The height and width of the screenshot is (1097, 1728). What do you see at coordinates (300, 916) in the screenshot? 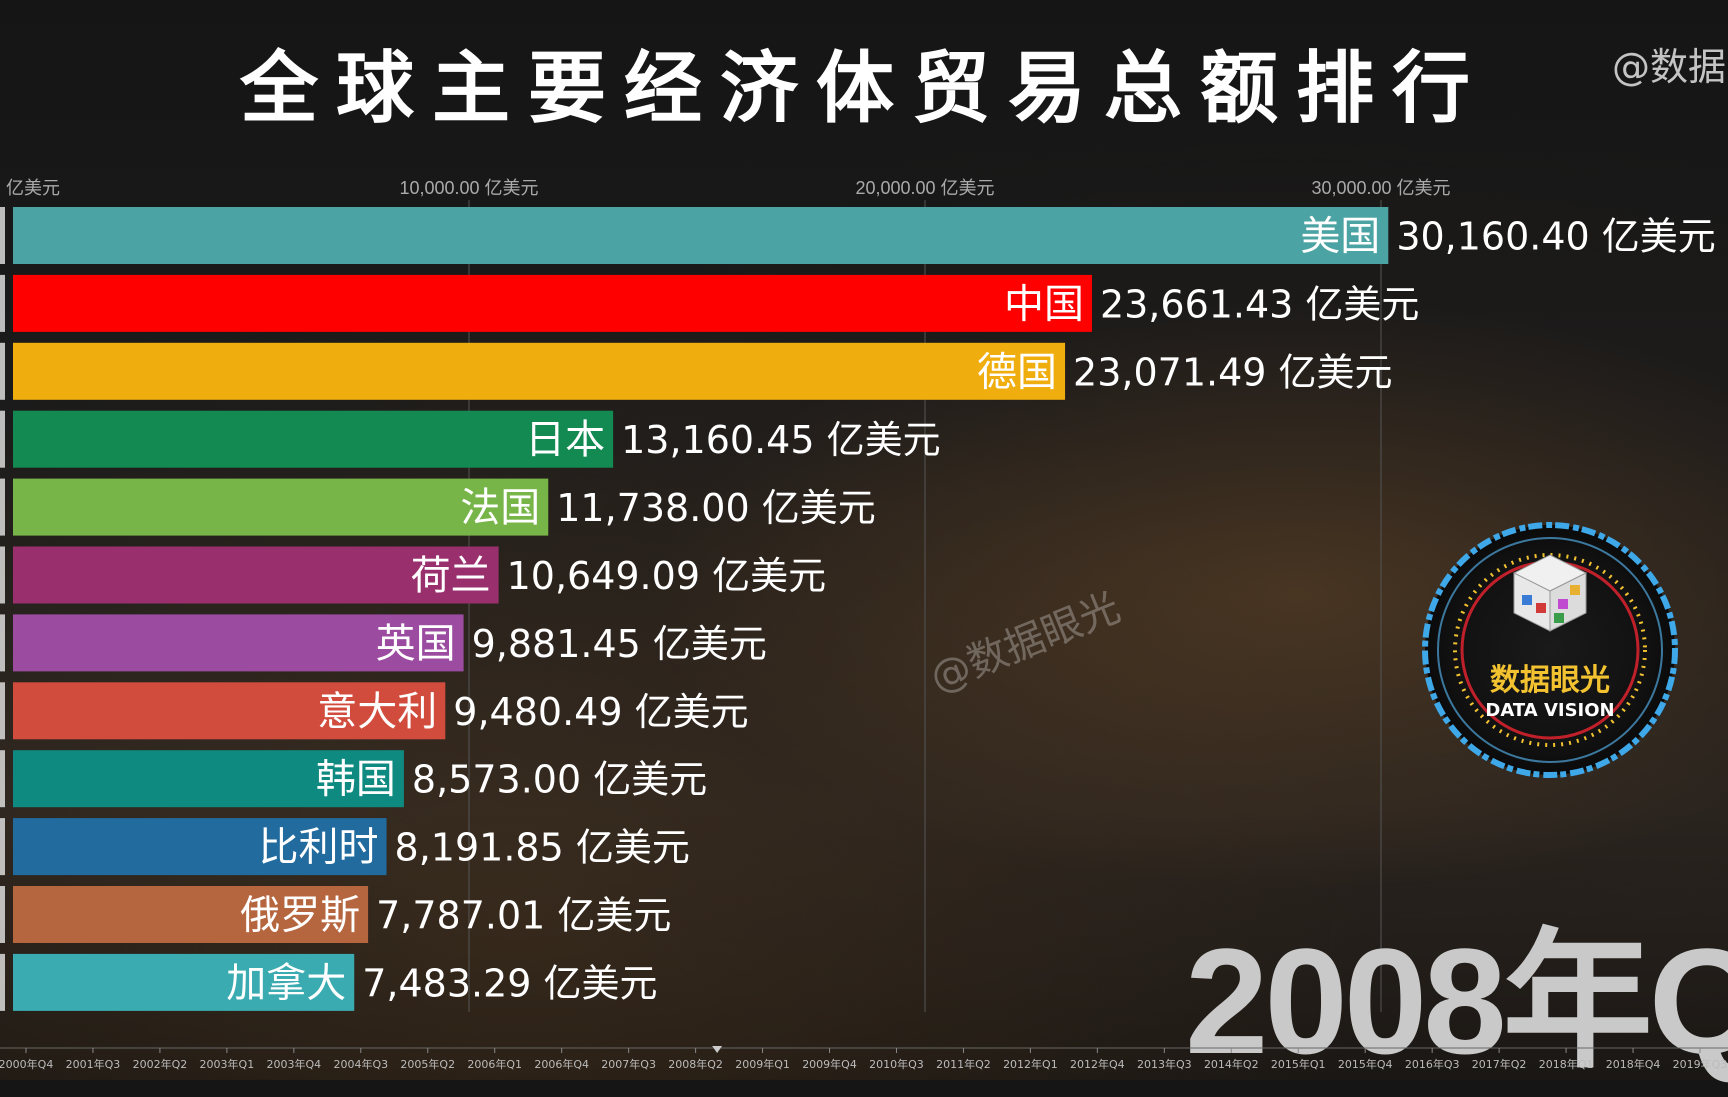
I see `bar-category-label: 俄罗斯` at bounding box center [300, 916].